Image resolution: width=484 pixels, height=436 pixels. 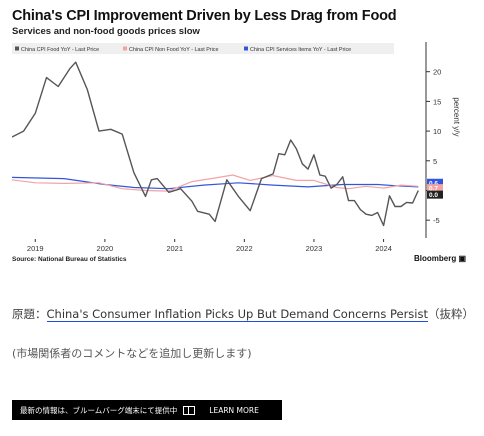 What do you see at coordinates (106, 31) in the screenshot?
I see `chart-subtitle: Services and non-food goods prices slow` at bounding box center [106, 31].